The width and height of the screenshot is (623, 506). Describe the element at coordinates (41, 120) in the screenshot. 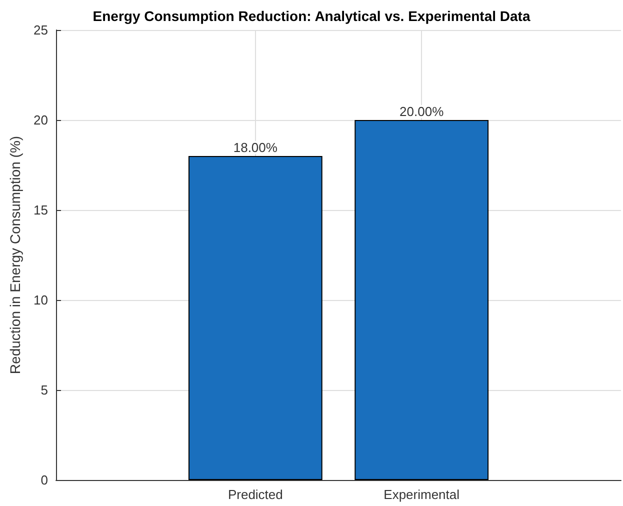

I see `y-tick-label: 20` at that location.